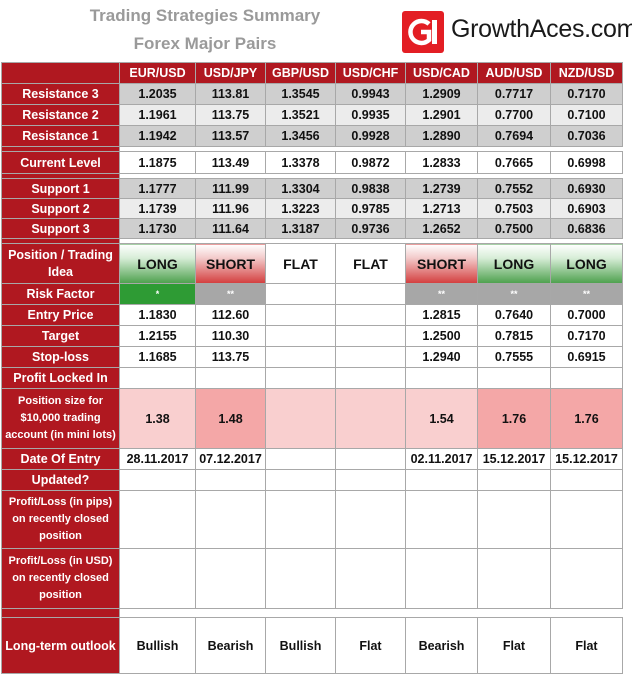 This screenshot has height=682, width=632. What do you see at coordinates (514, 136) in the screenshot?
I see `cell: 0.7694` at bounding box center [514, 136].